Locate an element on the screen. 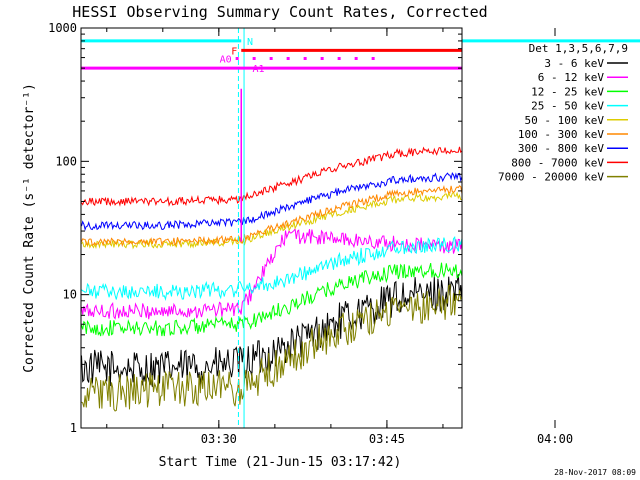  timestamp: 28-Nov-2017 08:09 is located at coordinates (595, 472).